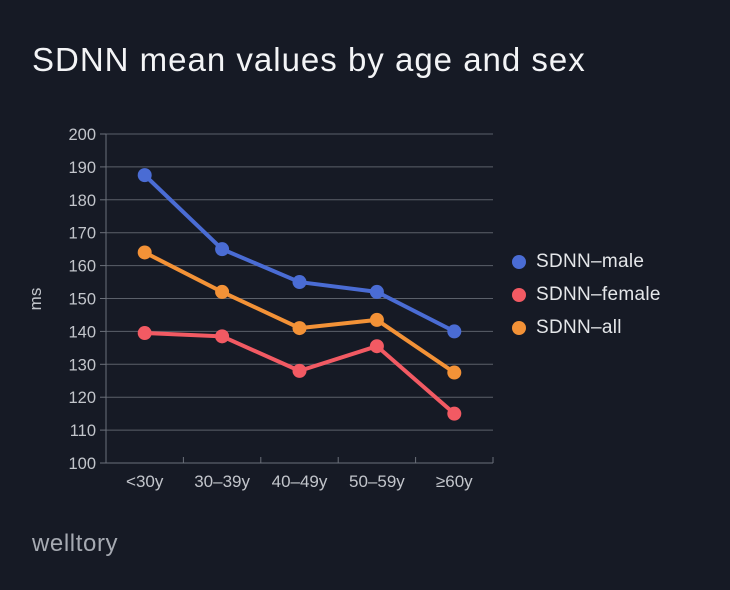 The image size is (730, 590). Describe the element at coordinates (82, 135) in the screenshot. I see `y-tick-label: 200` at that location.